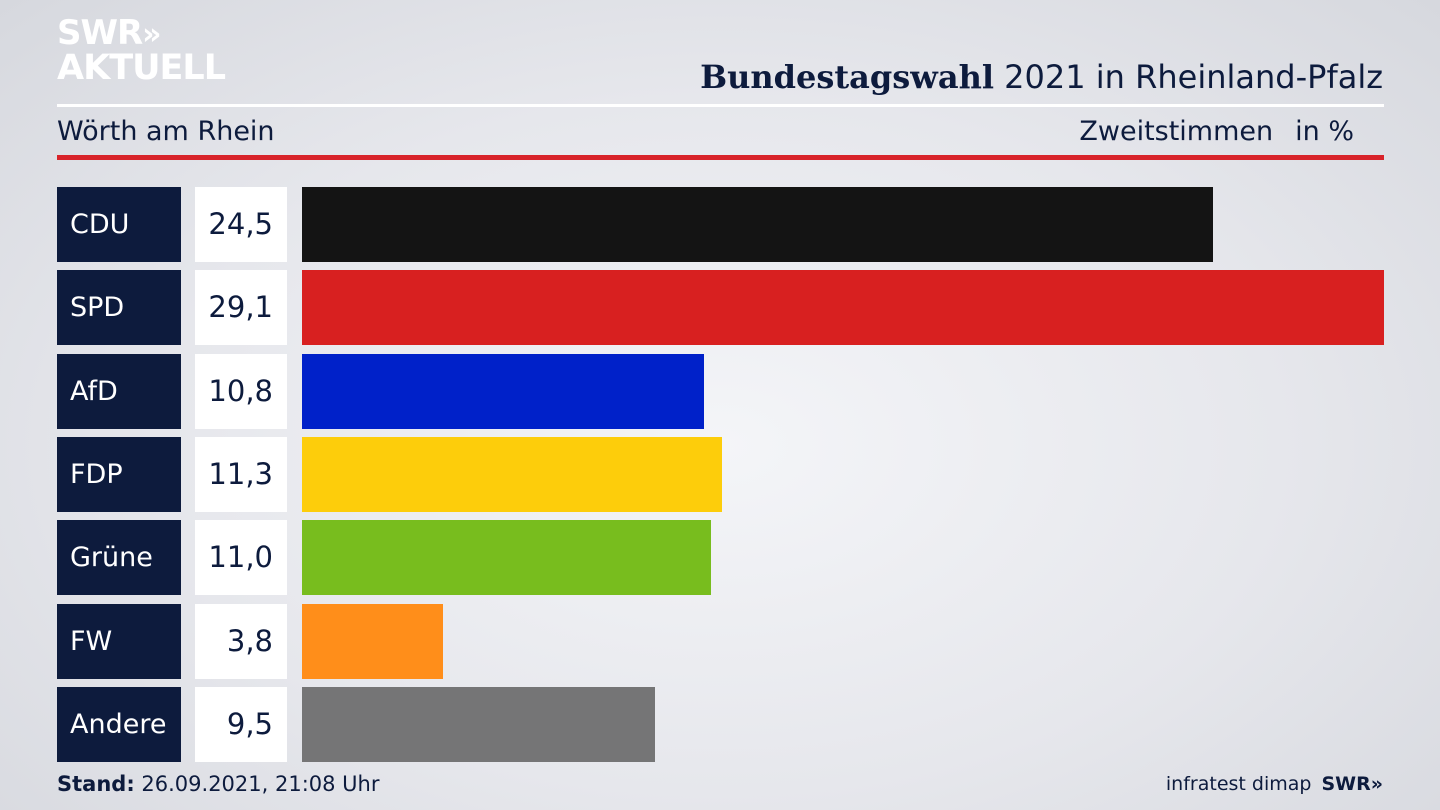 The width and height of the screenshot is (1440, 810). Describe the element at coordinates (119, 558) in the screenshot. I see `party-label: Grüne` at that location.